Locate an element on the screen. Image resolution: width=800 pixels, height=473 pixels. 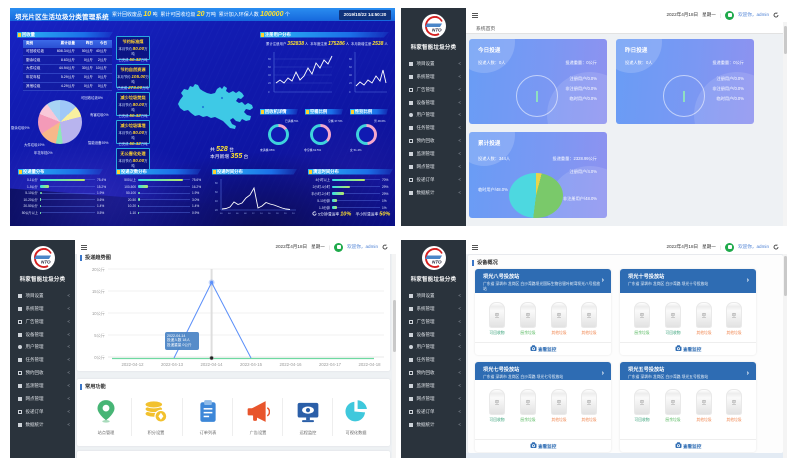
svg-text: 16 is located at coordinates (269, 214).